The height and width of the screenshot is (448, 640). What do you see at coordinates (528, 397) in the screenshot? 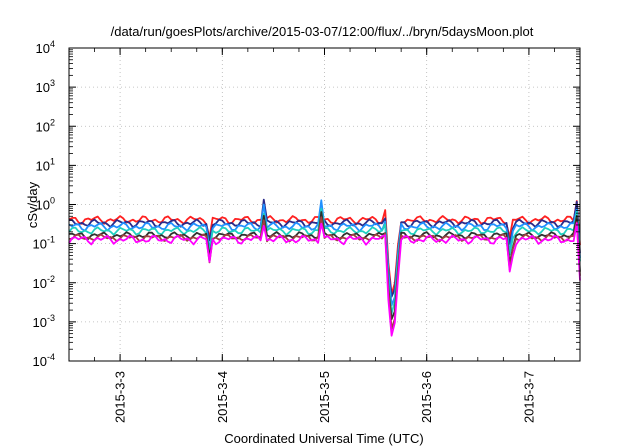
I see `x-tick-label: 2015-3-7` at bounding box center [528, 397].